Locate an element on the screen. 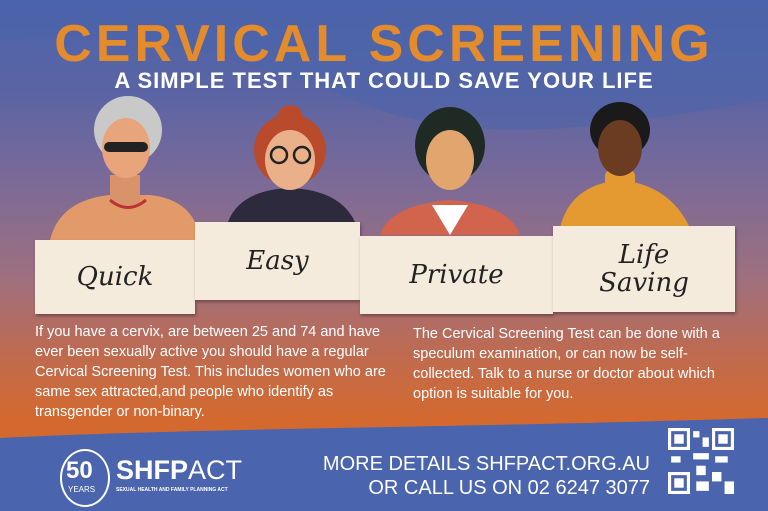  logo-tagline: SEXUAL HEALTH AND FAMILY PLANNING ACT is located at coordinates (172, 490).